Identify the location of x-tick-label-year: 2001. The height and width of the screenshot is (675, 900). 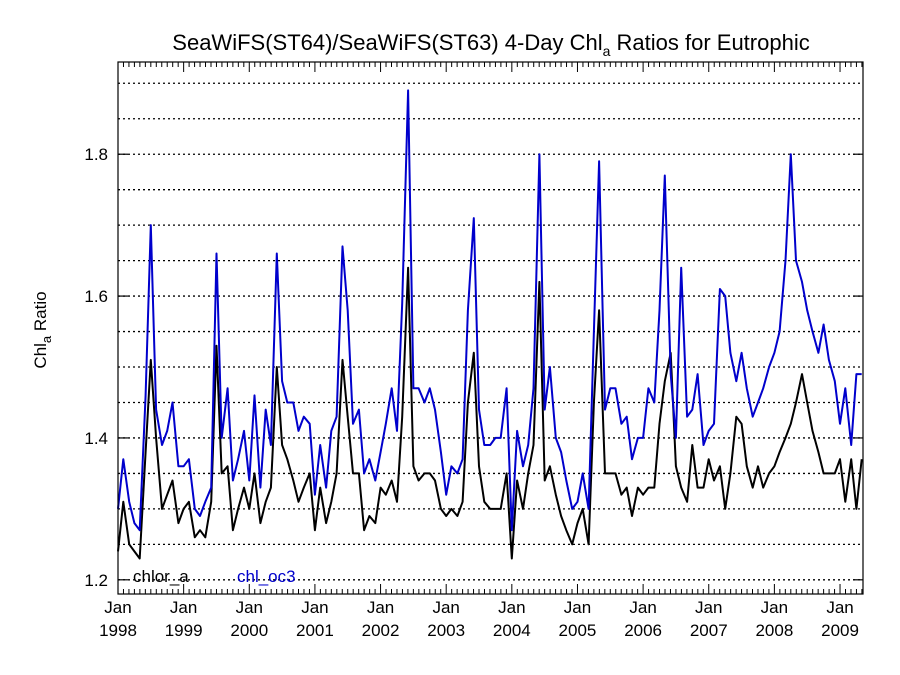
(315, 630).